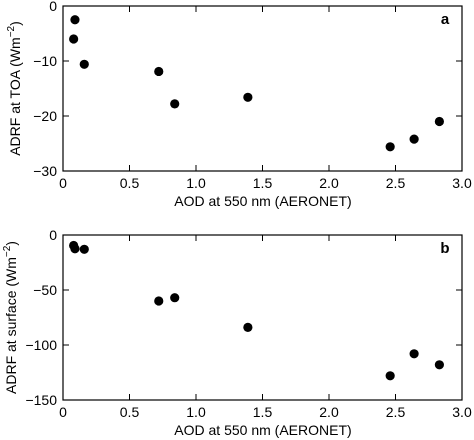 This screenshot has width=474, height=440. What do you see at coordinates (445, 19) in the screenshot?
I see `panel-letter-a: a` at bounding box center [445, 19].